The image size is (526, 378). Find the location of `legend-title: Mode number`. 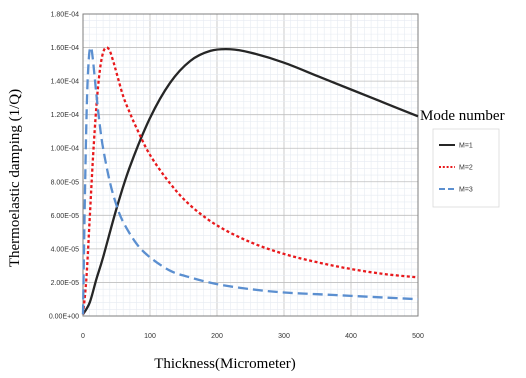

legend-title: Mode number is located at coordinates (462, 116).